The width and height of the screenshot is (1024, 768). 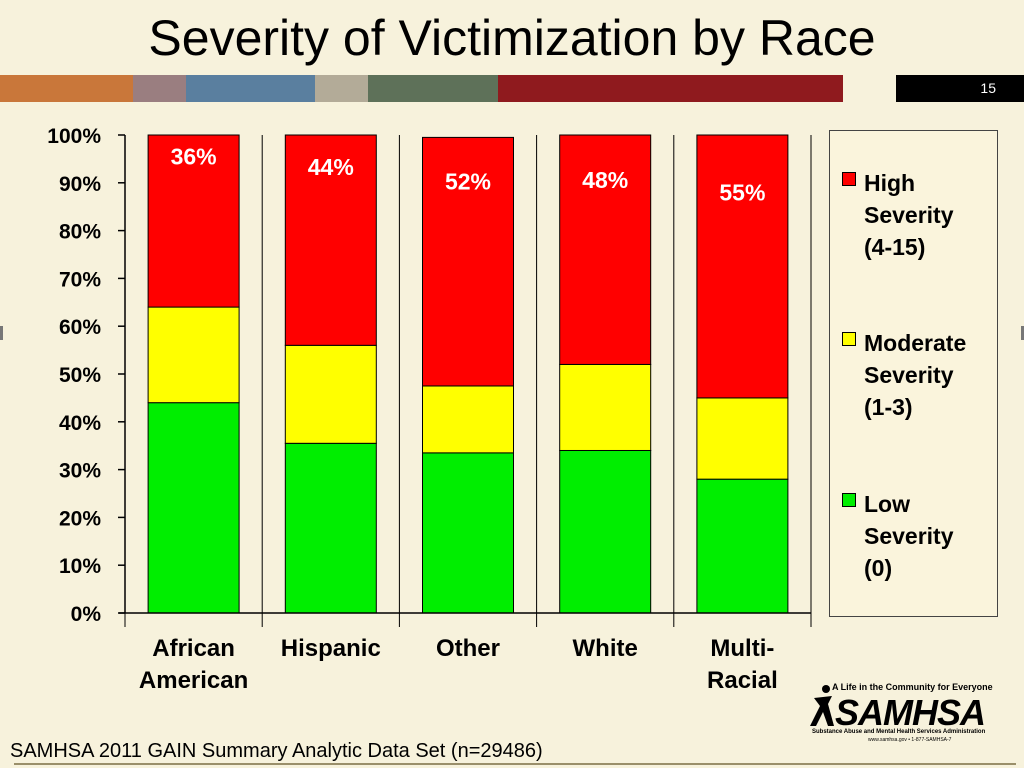 What do you see at coordinates (1022, 333) in the screenshot?
I see `slide-edge-marker-right` at bounding box center [1022, 333].